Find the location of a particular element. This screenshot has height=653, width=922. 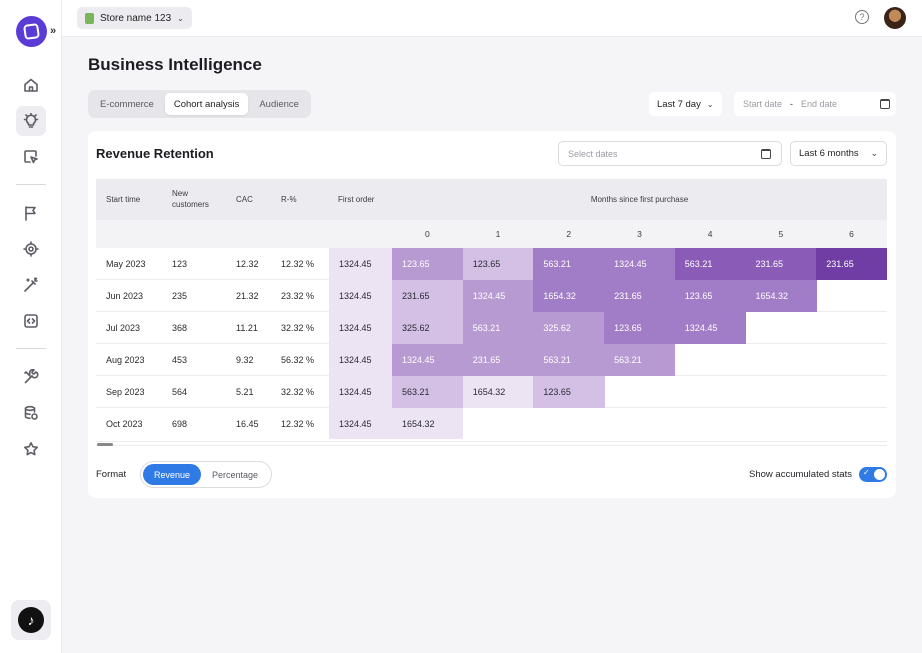

tab-cohort-analysis: Cohort analysis is located at coordinates (206, 104).